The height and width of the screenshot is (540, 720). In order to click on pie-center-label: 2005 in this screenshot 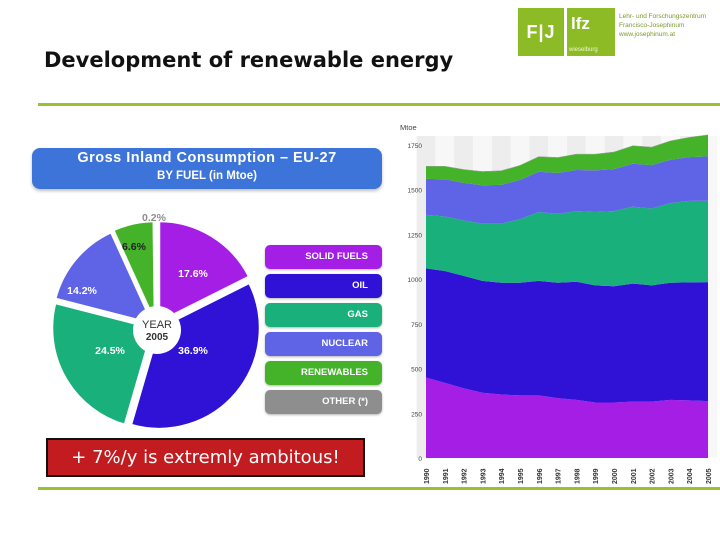, I will do `click(157, 337)`.